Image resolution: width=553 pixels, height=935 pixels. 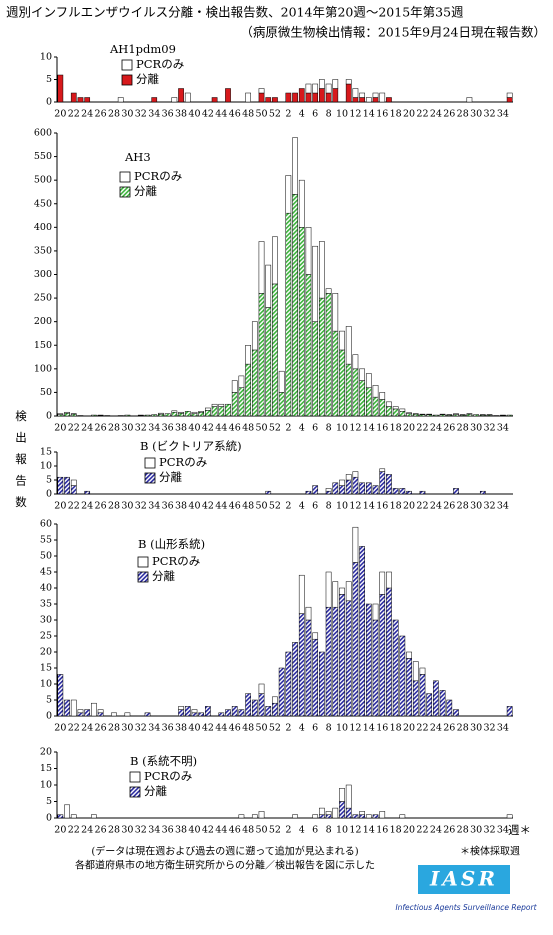 I want to click on legend-swatch, so click(x=150, y=478).